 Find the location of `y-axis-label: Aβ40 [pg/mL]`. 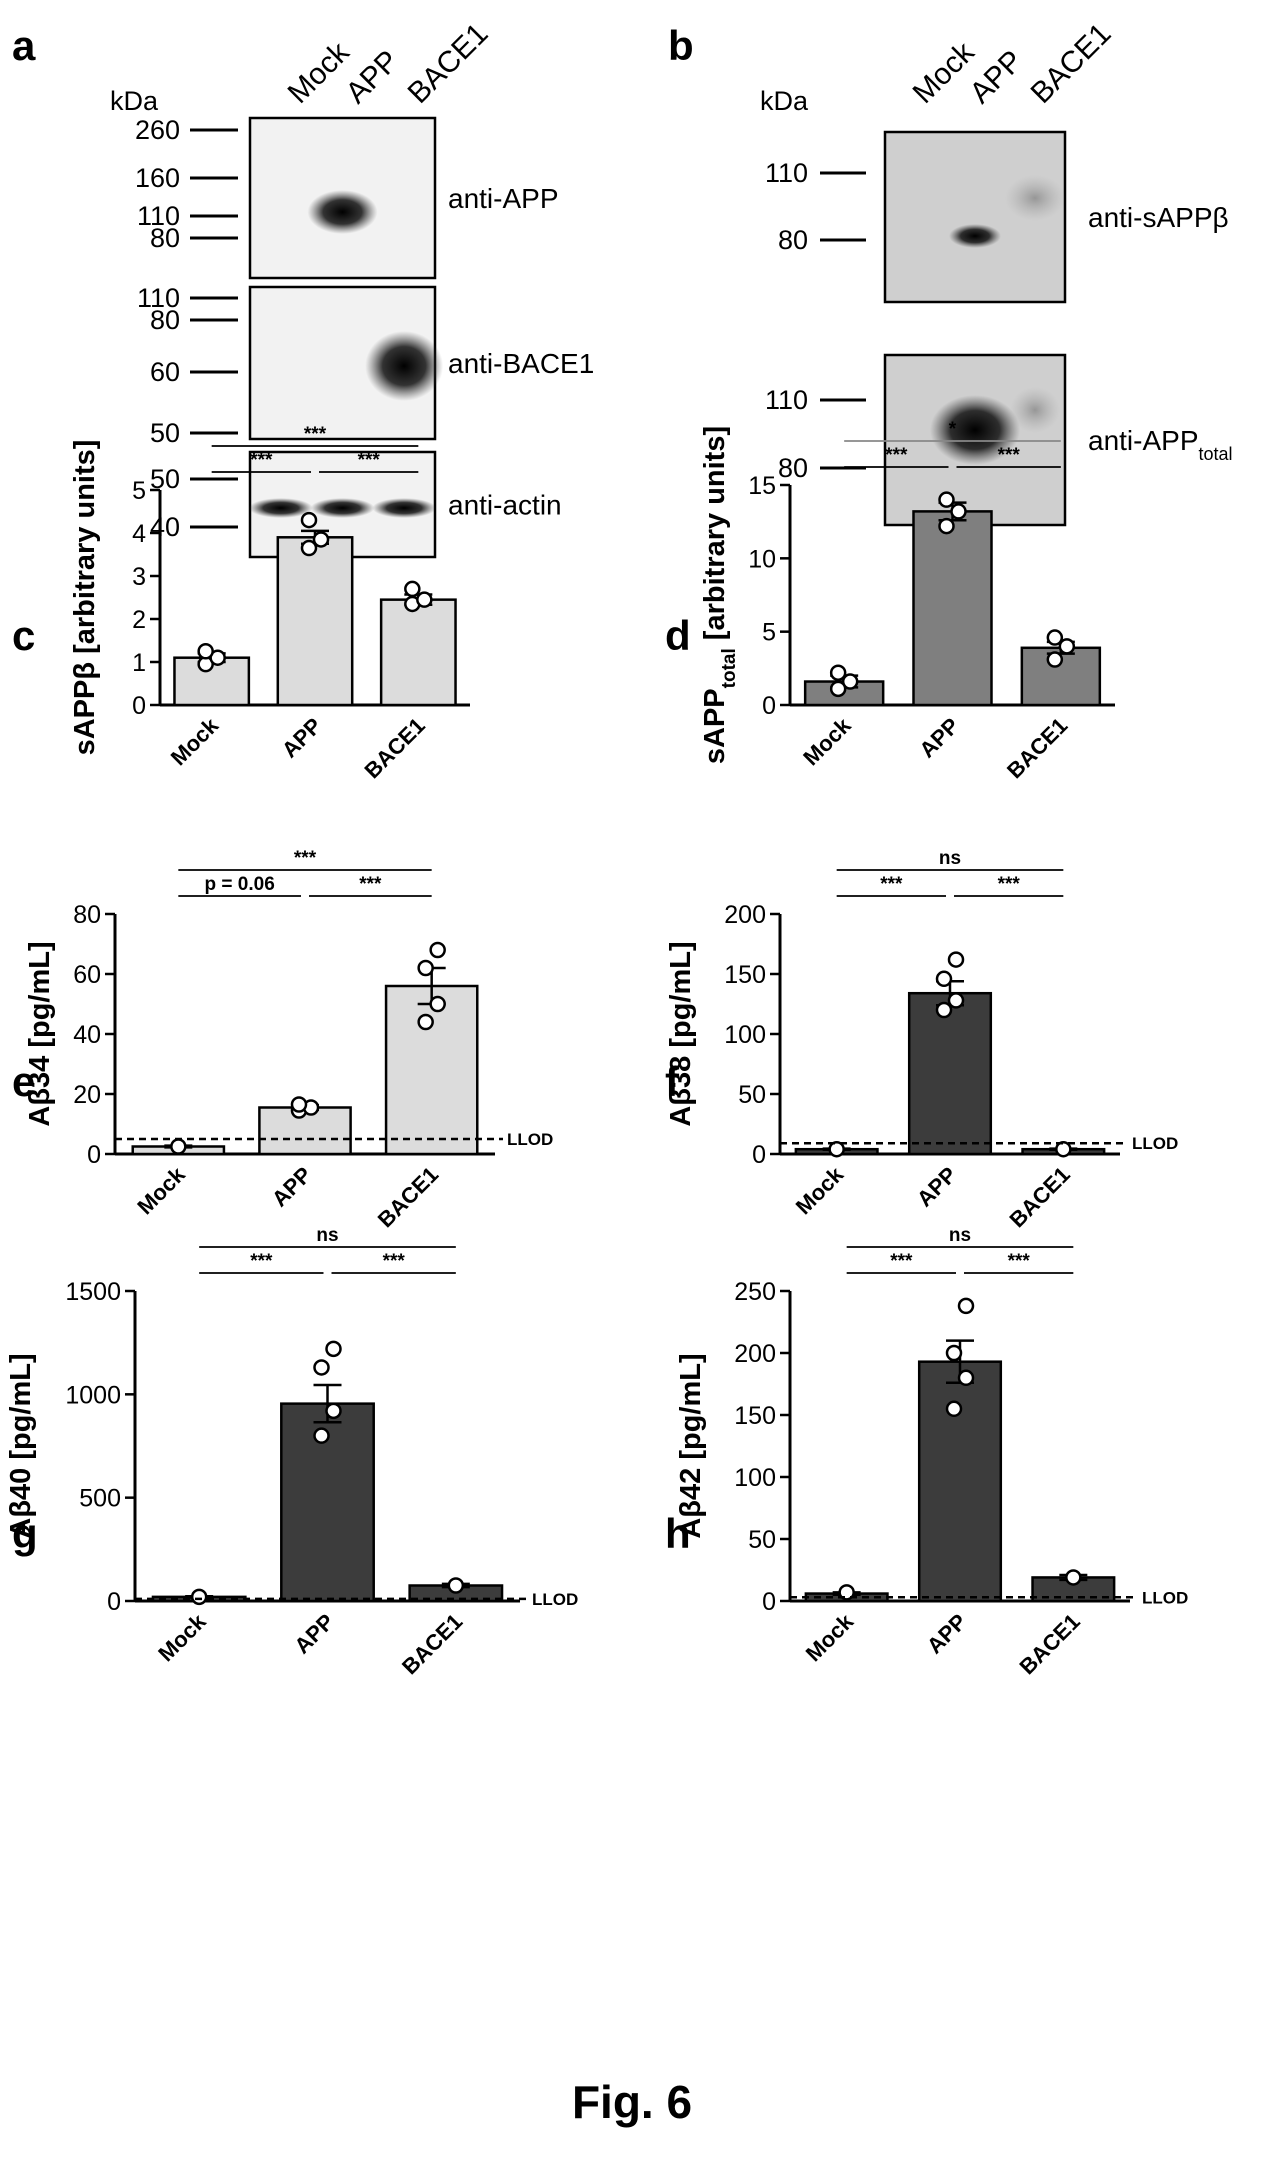

y-axis-label: Aβ40 [pg/mL] is located at coordinates (21, 1445).